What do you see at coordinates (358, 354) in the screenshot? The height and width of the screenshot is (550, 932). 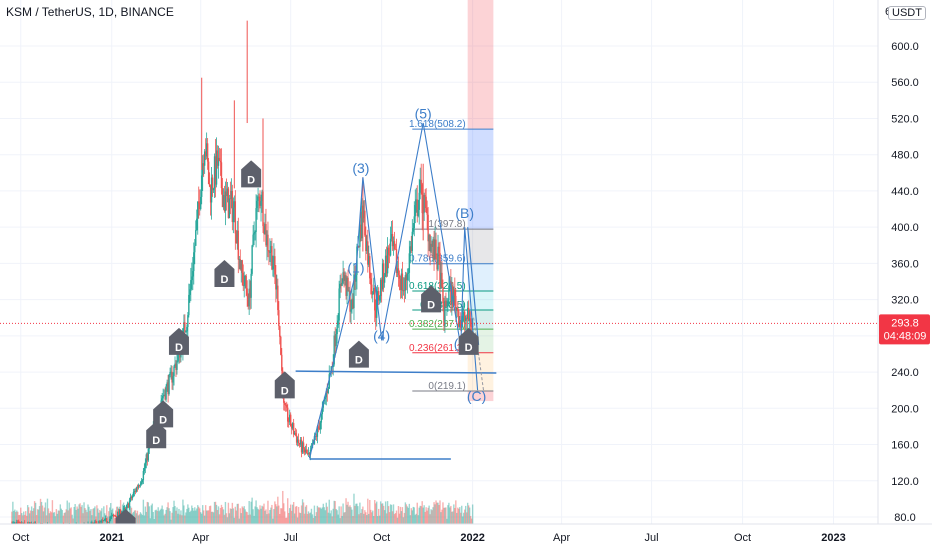 I see `dividend-marker-shape` at bounding box center [358, 354].